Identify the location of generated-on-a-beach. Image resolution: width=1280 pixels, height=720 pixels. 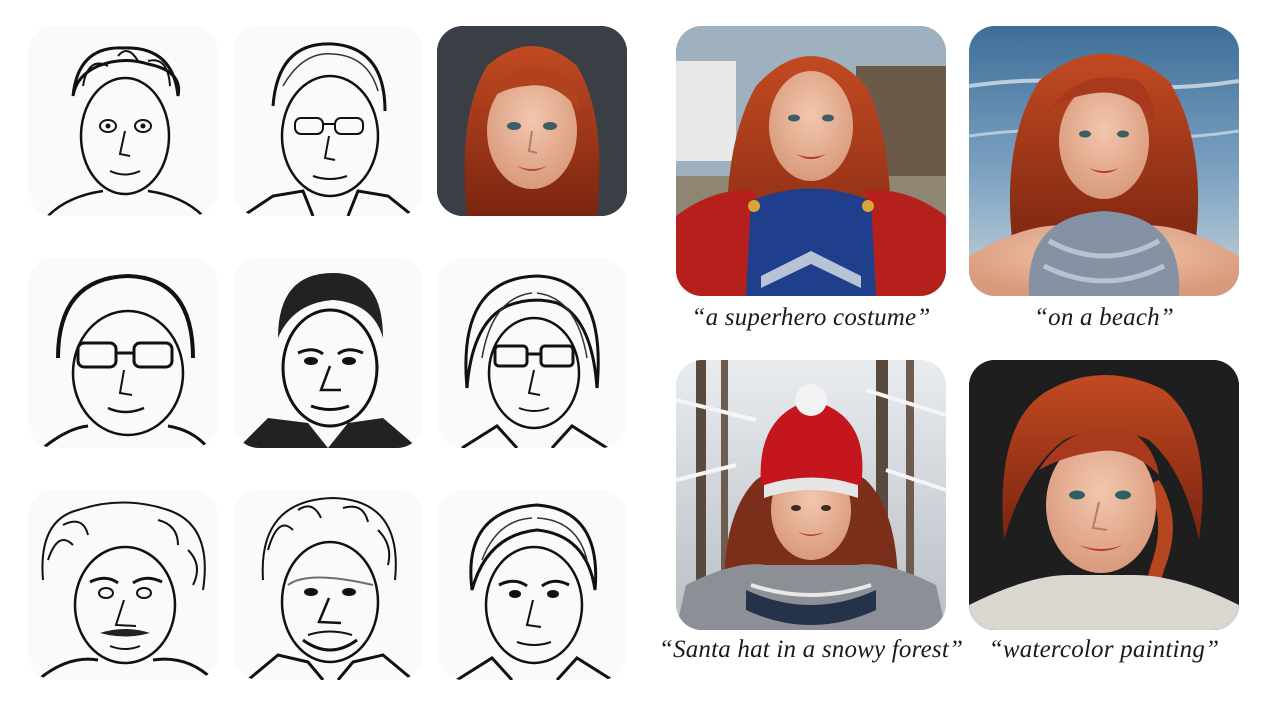
(1104, 161).